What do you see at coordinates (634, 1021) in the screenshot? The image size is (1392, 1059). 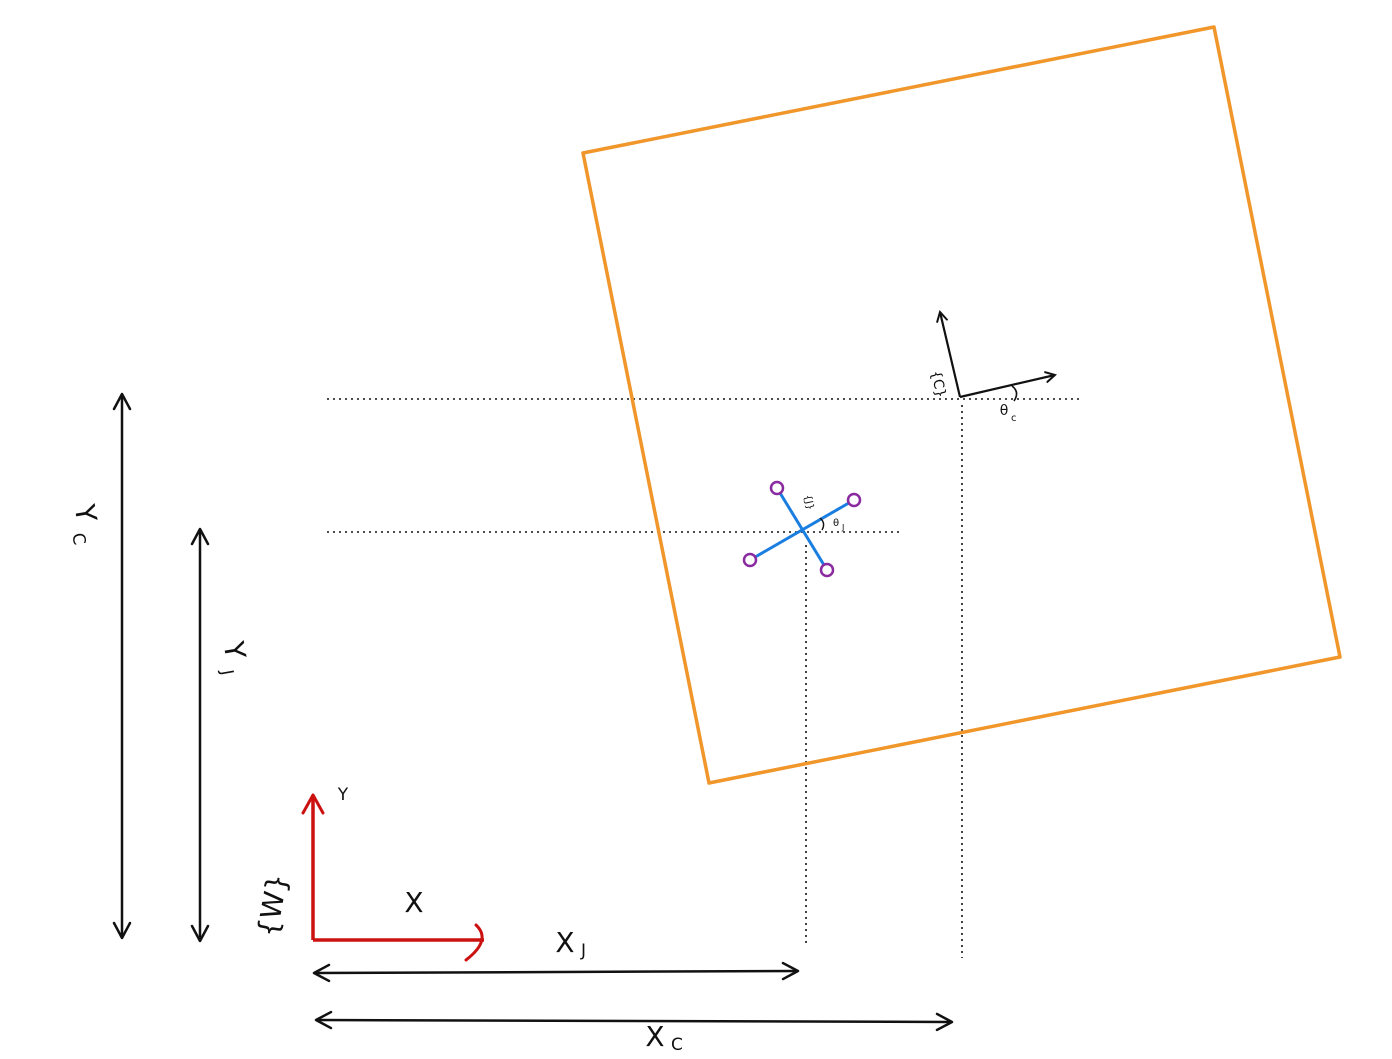 I see `xc-dimension-arrow` at bounding box center [634, 1021].